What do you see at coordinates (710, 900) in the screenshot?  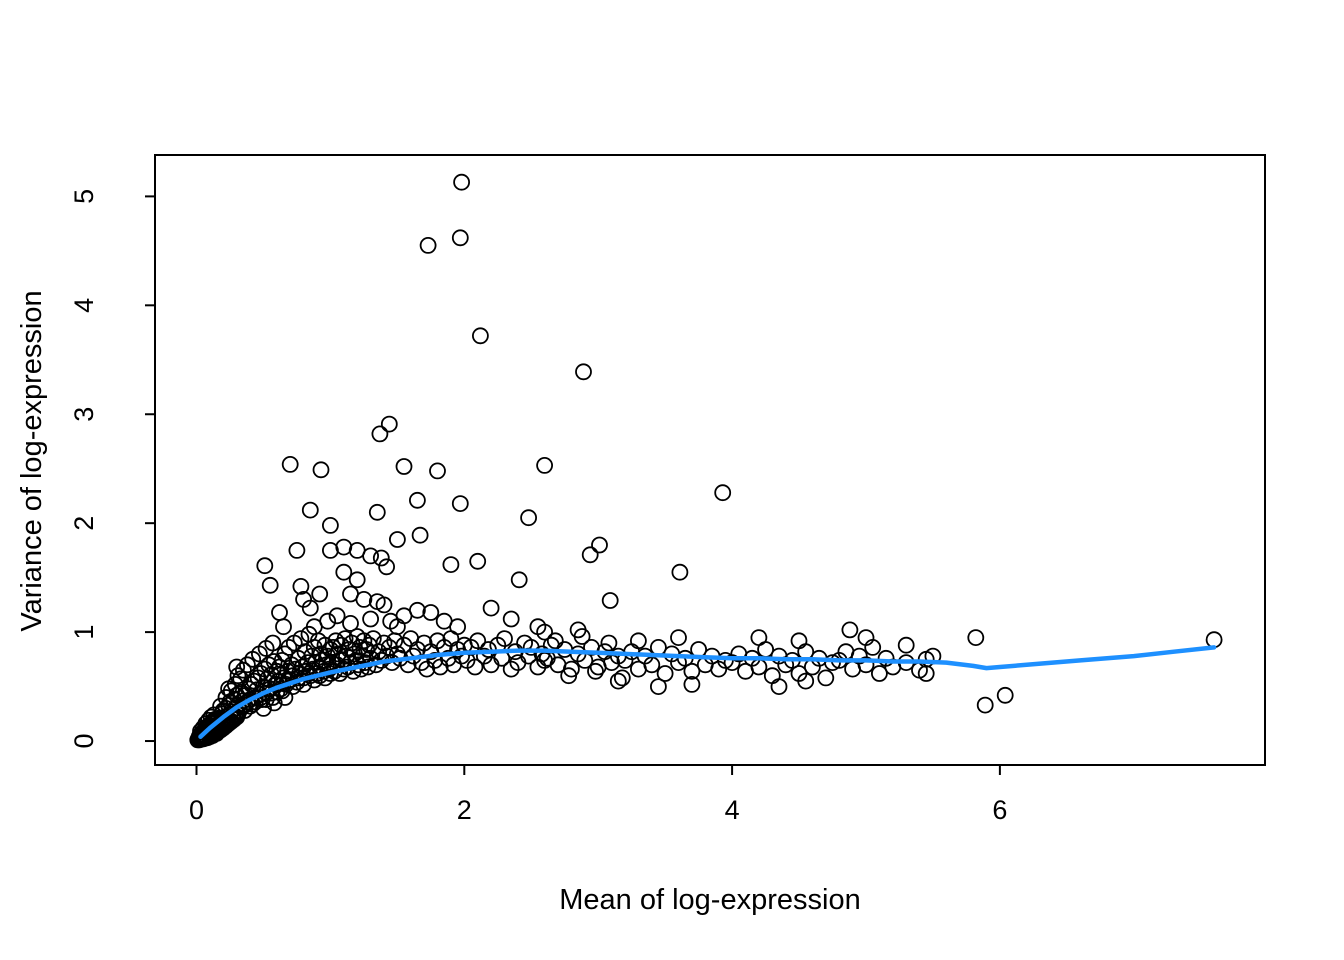 I see `x-axis-title: Mean of log-expression` at bounding box center [710, 900].